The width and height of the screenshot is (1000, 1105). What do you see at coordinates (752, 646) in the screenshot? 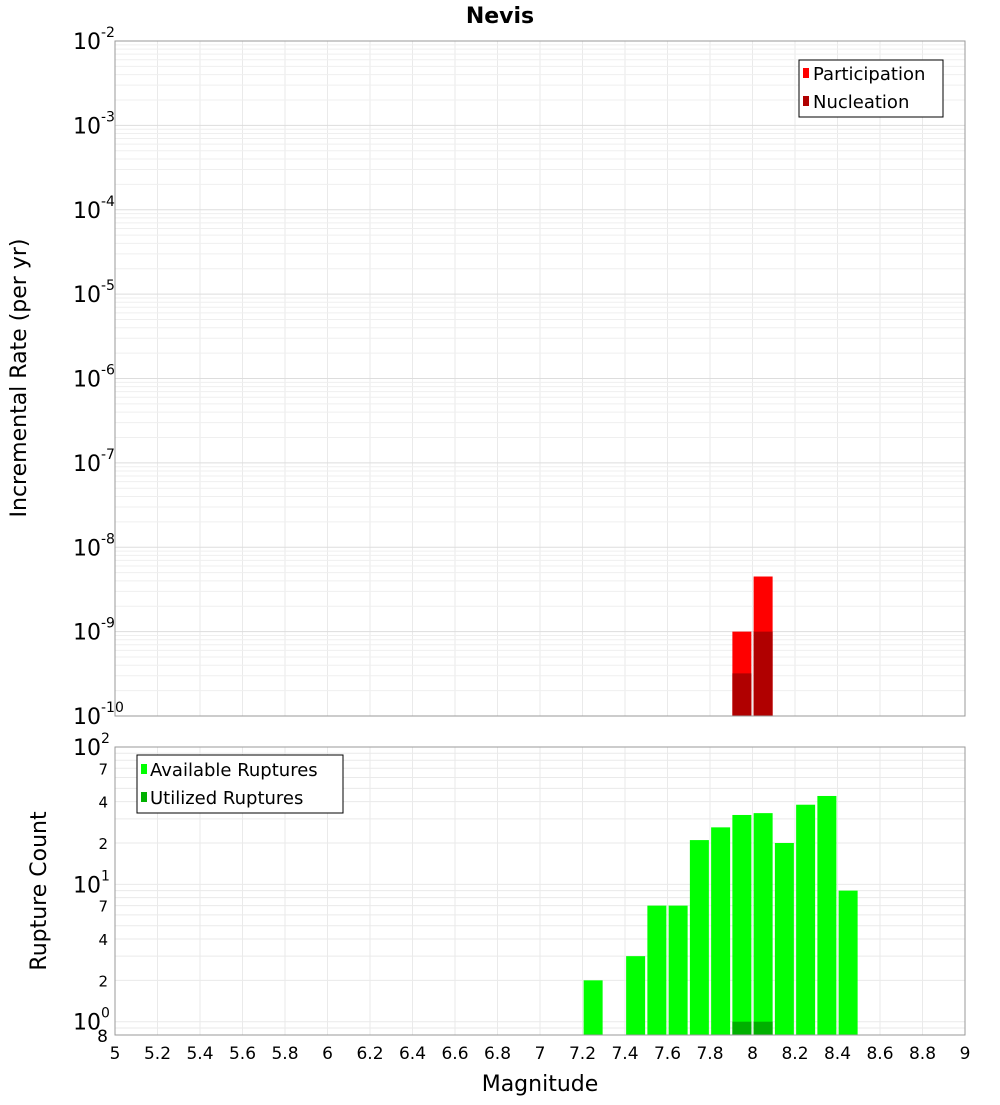
I see `top-panel-bars` at bounding box center [752, 646].